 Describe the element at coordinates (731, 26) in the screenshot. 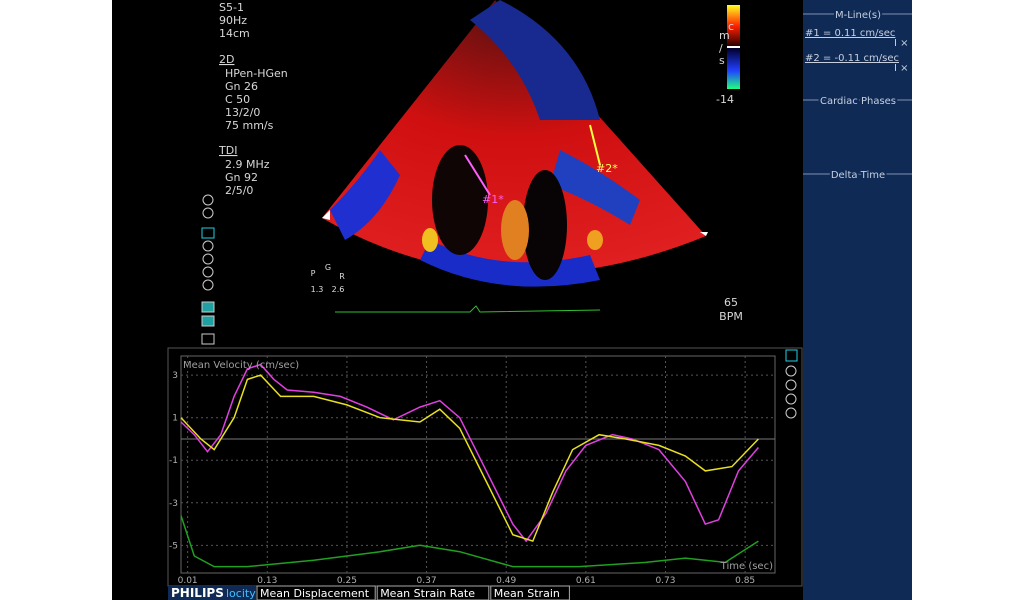

I see `color-bar-unit: c` at that location.